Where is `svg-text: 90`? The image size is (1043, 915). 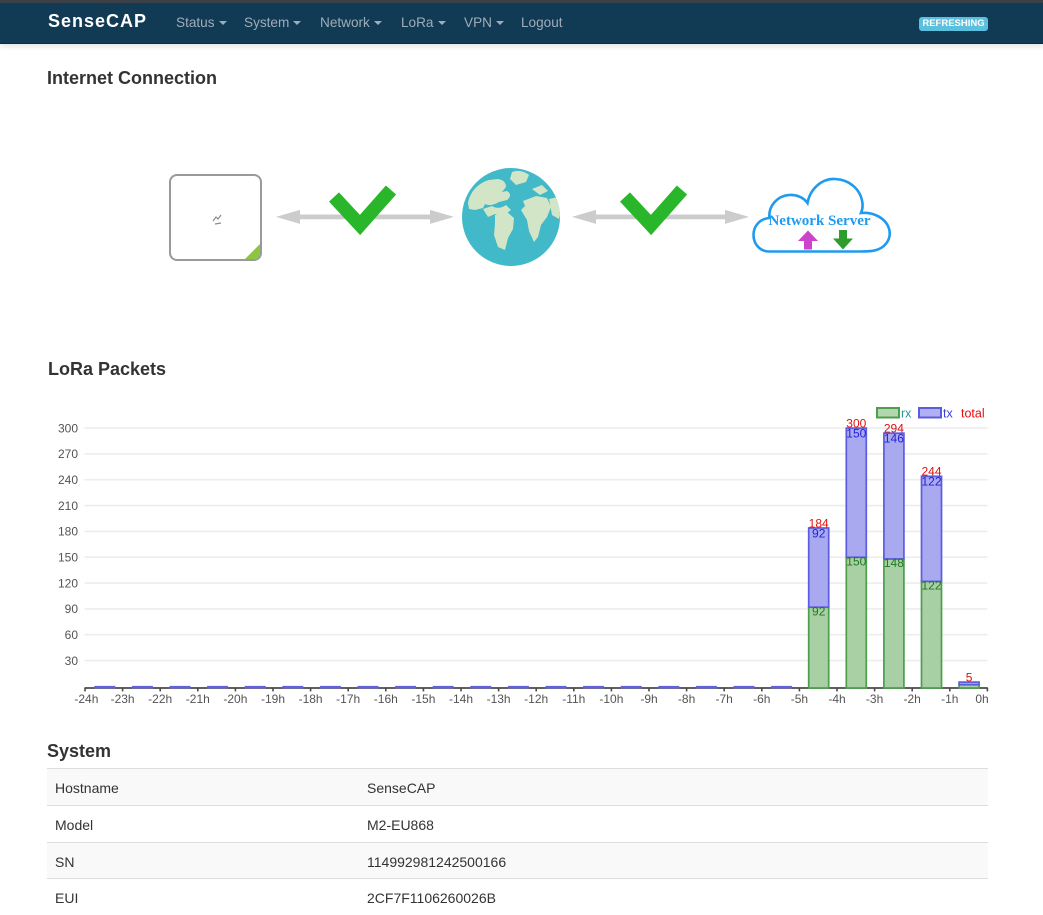 svg-text: 90 is located at coordinates (72, 609).